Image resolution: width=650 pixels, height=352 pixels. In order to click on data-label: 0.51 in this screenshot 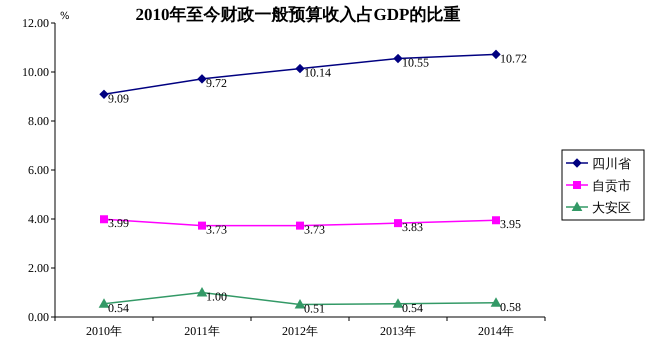, I will do `click(314, 309)`.